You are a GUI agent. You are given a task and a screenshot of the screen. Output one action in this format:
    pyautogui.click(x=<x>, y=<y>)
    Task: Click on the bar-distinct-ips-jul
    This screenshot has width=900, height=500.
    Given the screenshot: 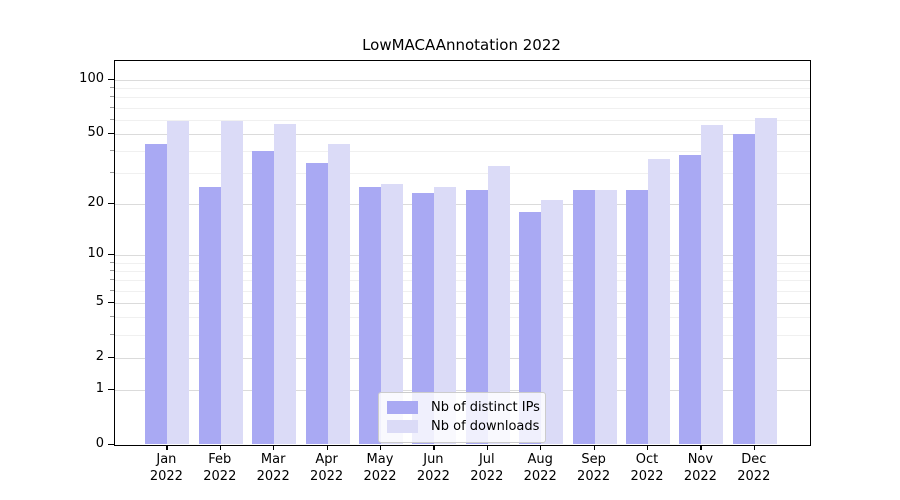 What is the action you would take?
    pyautogui.click(x=476, y=317)
    